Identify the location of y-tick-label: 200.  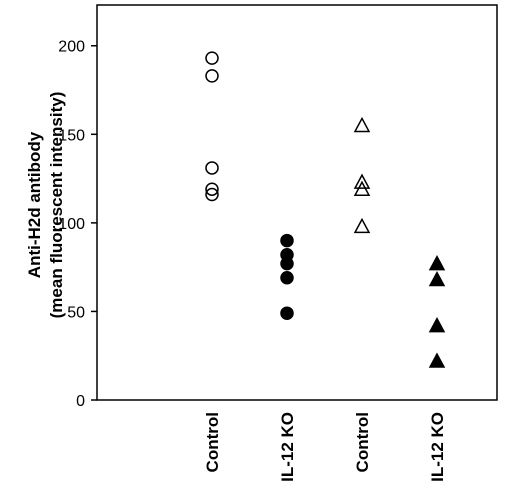
(71, 47).